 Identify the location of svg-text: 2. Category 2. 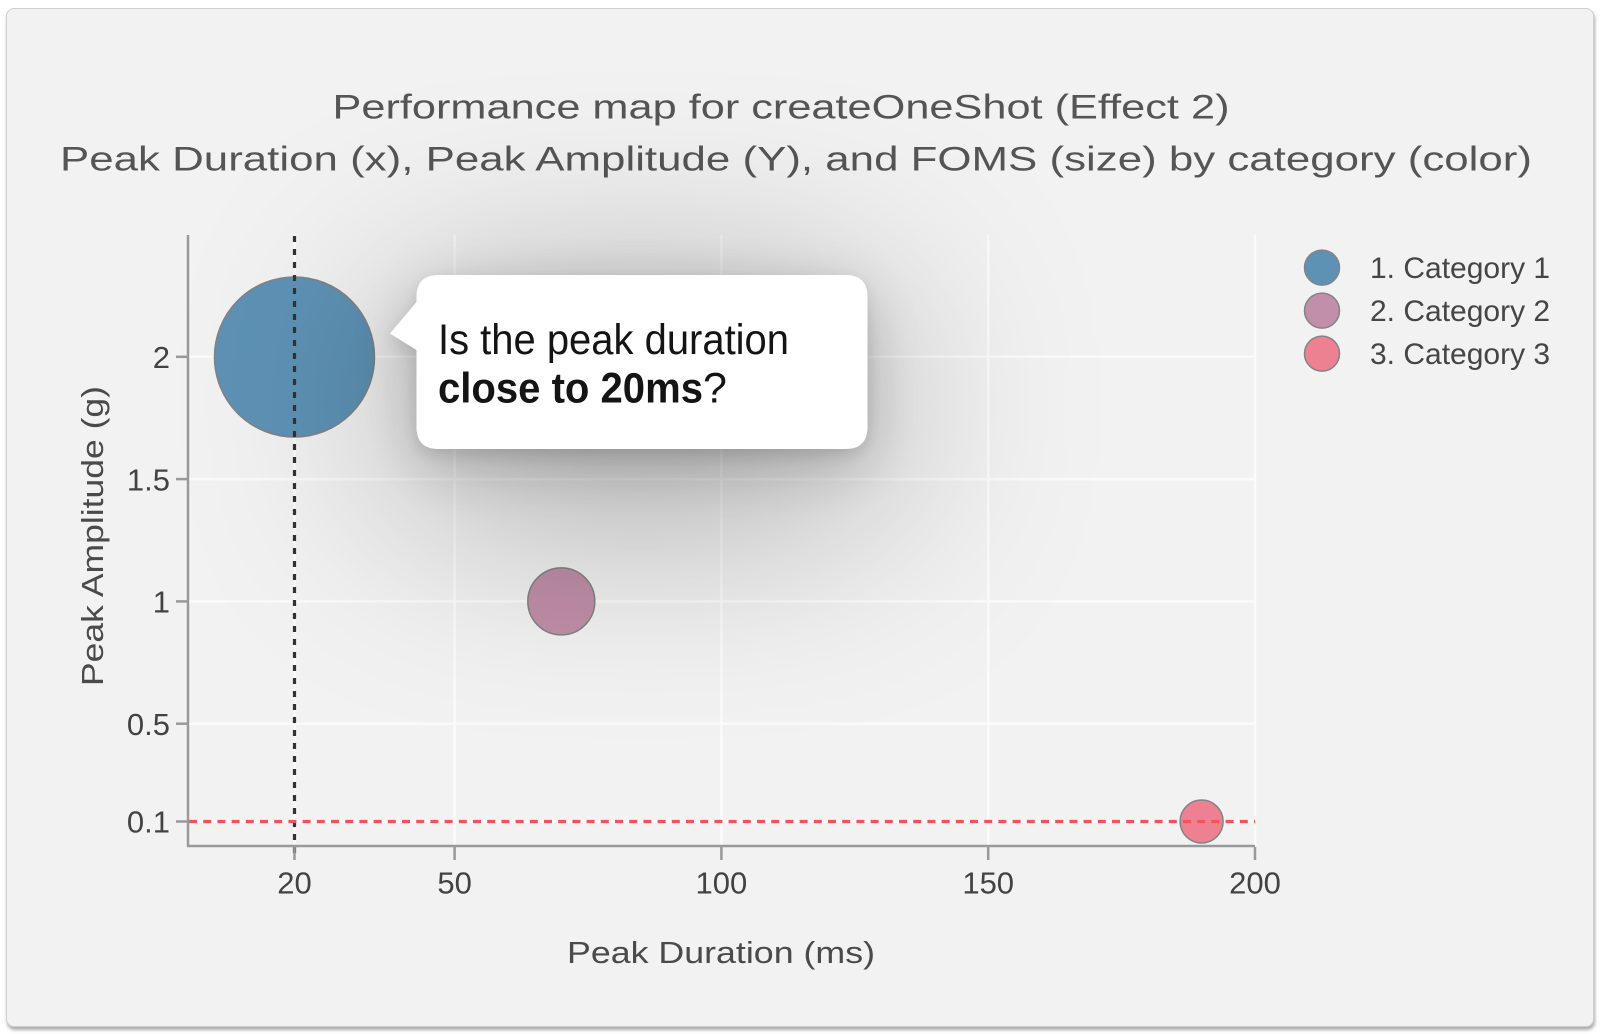
(1460, 311).